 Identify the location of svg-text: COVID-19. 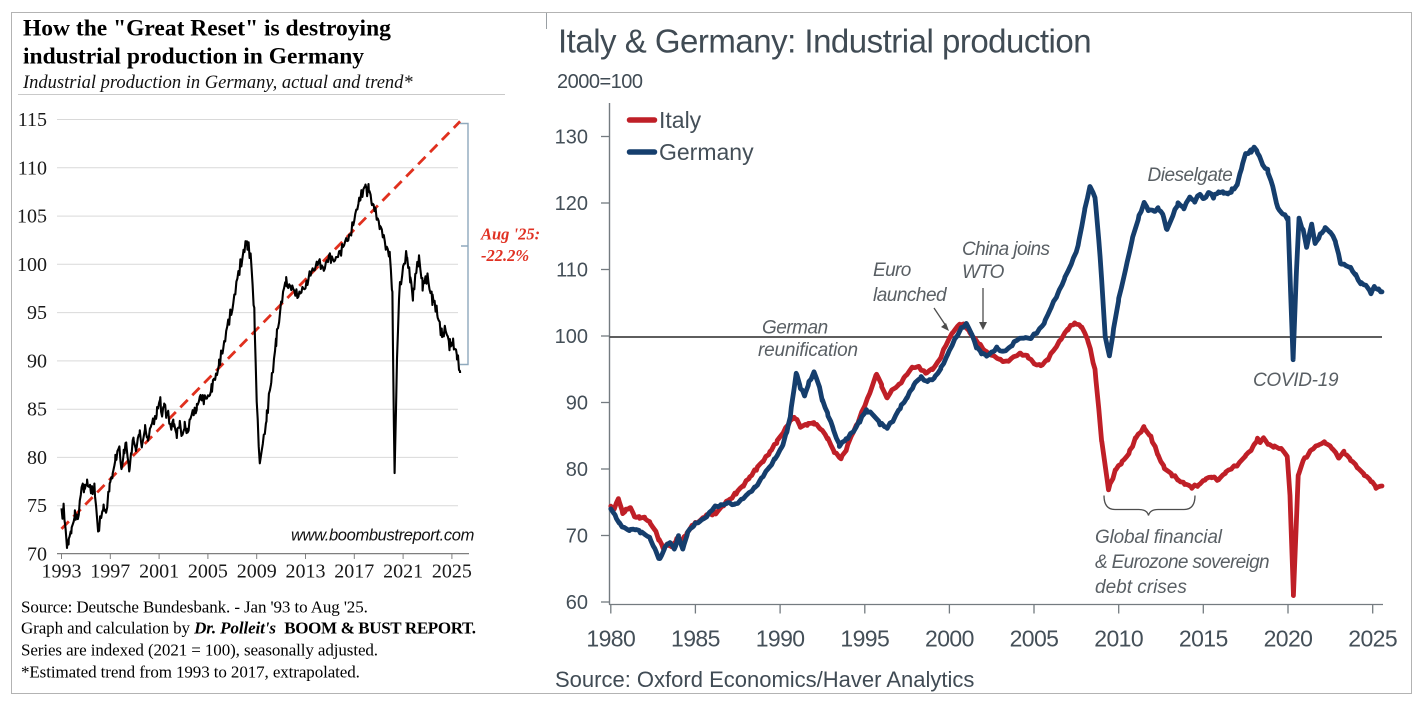
(1296, 380).